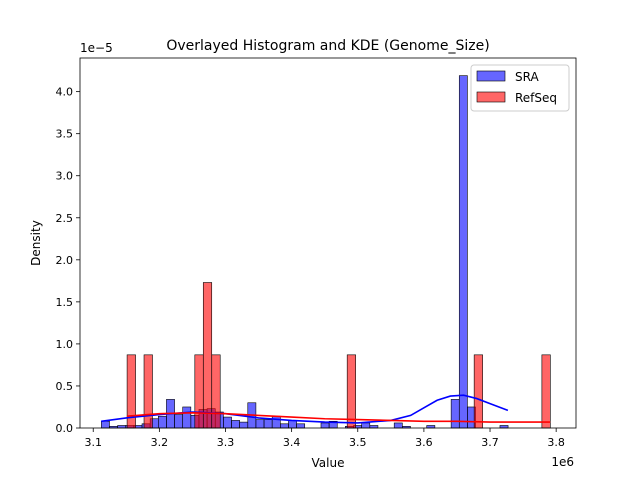  I want to click on y-tick-label: 1.5, so click(65, 302).